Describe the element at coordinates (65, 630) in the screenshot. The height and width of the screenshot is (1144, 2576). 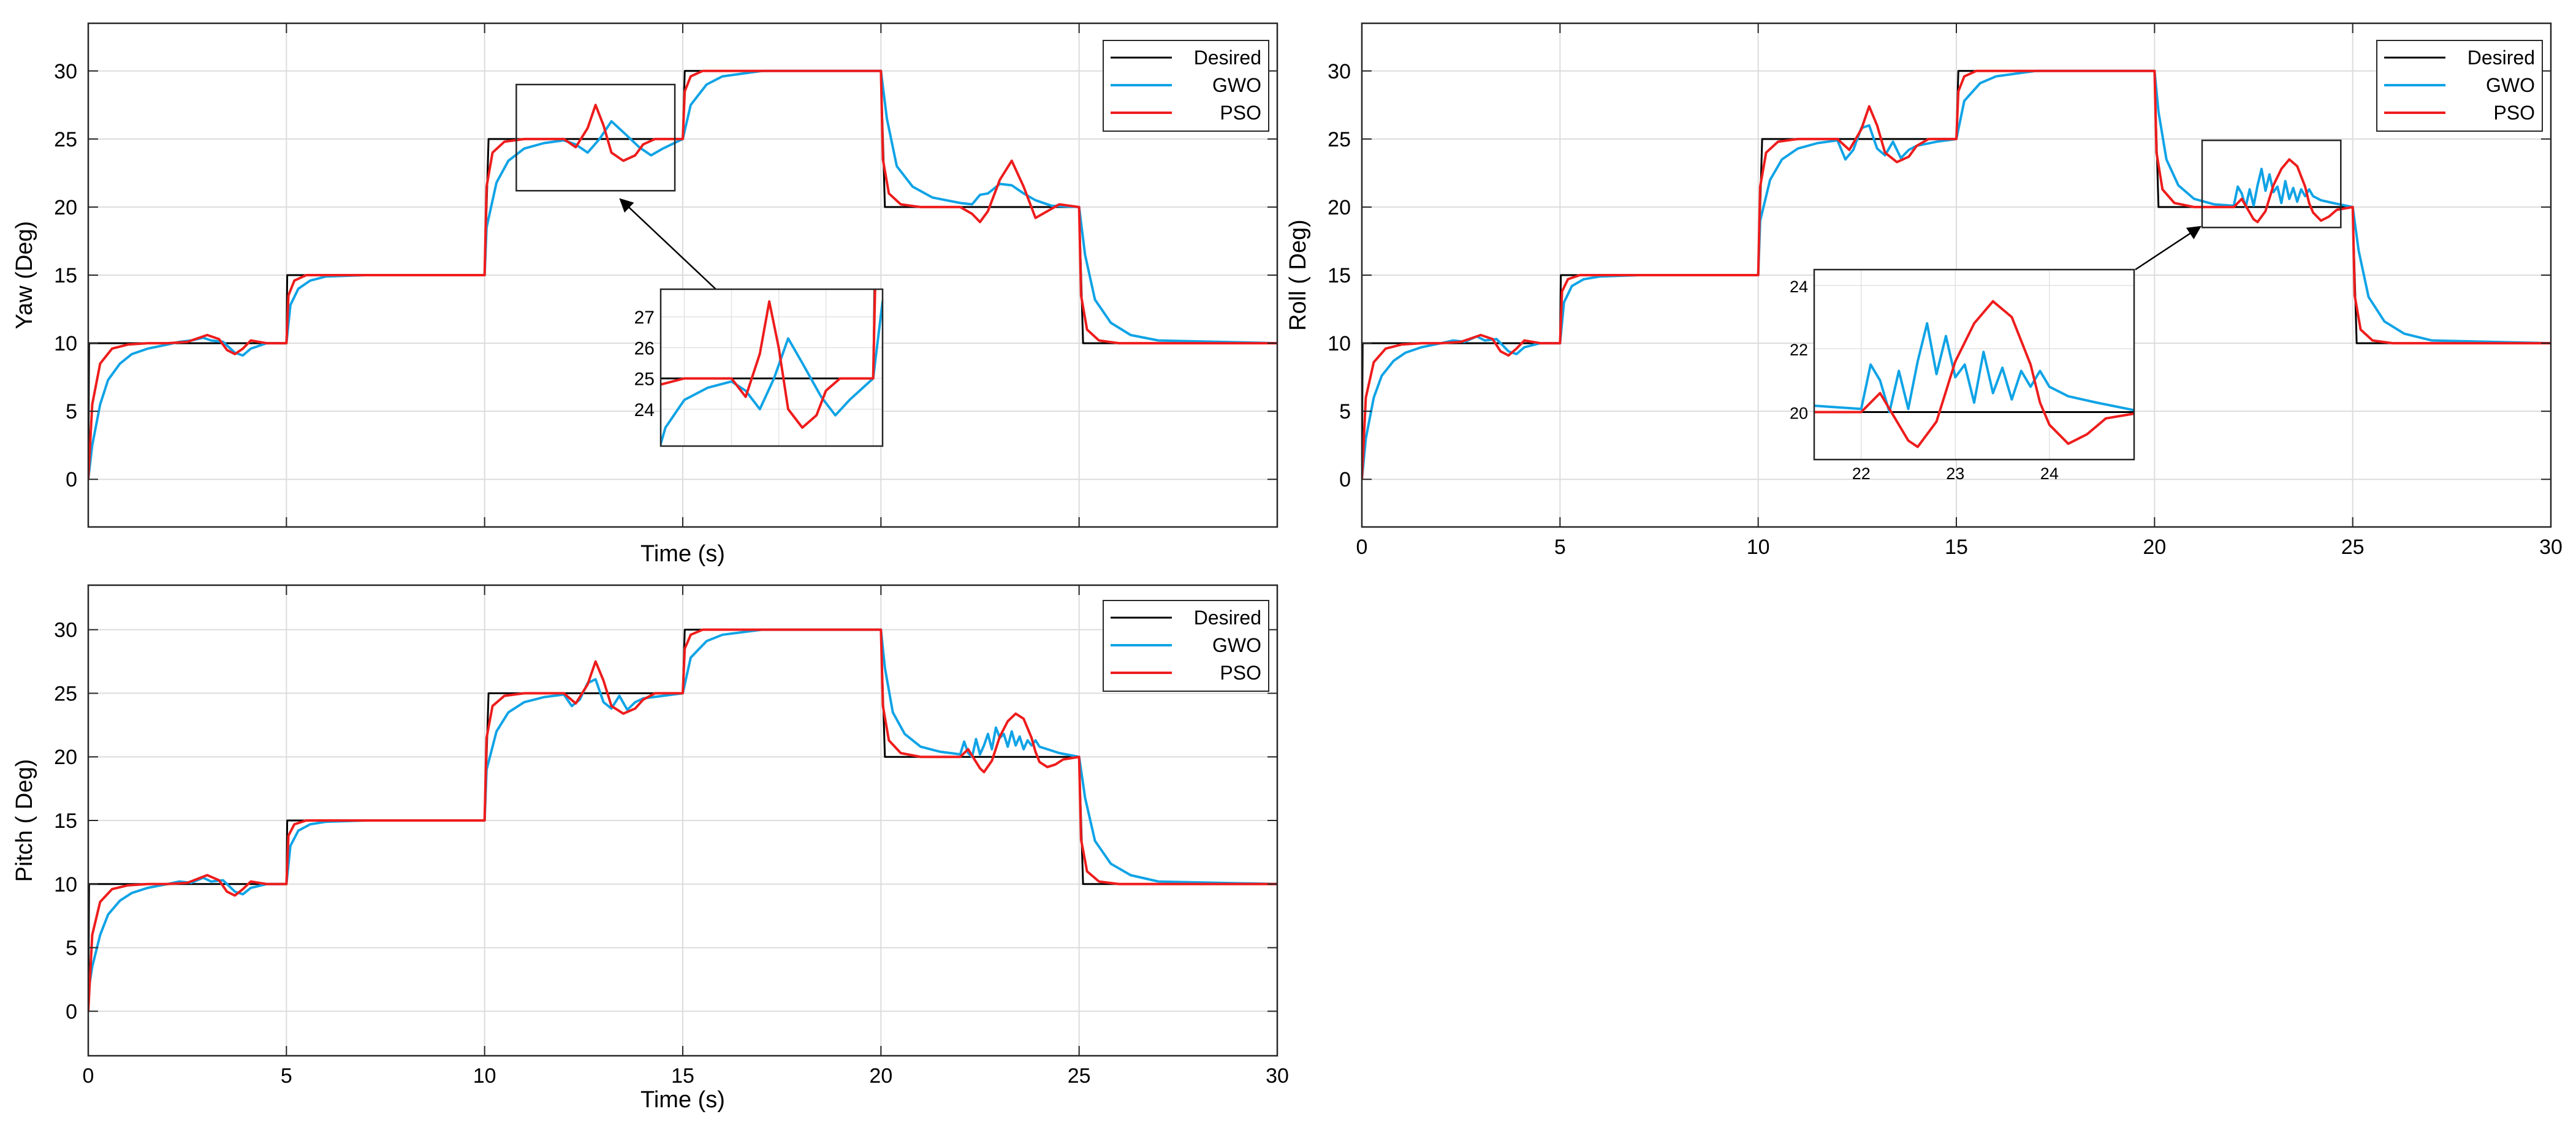
I see `pitch-ytick-label: 30` at that location.